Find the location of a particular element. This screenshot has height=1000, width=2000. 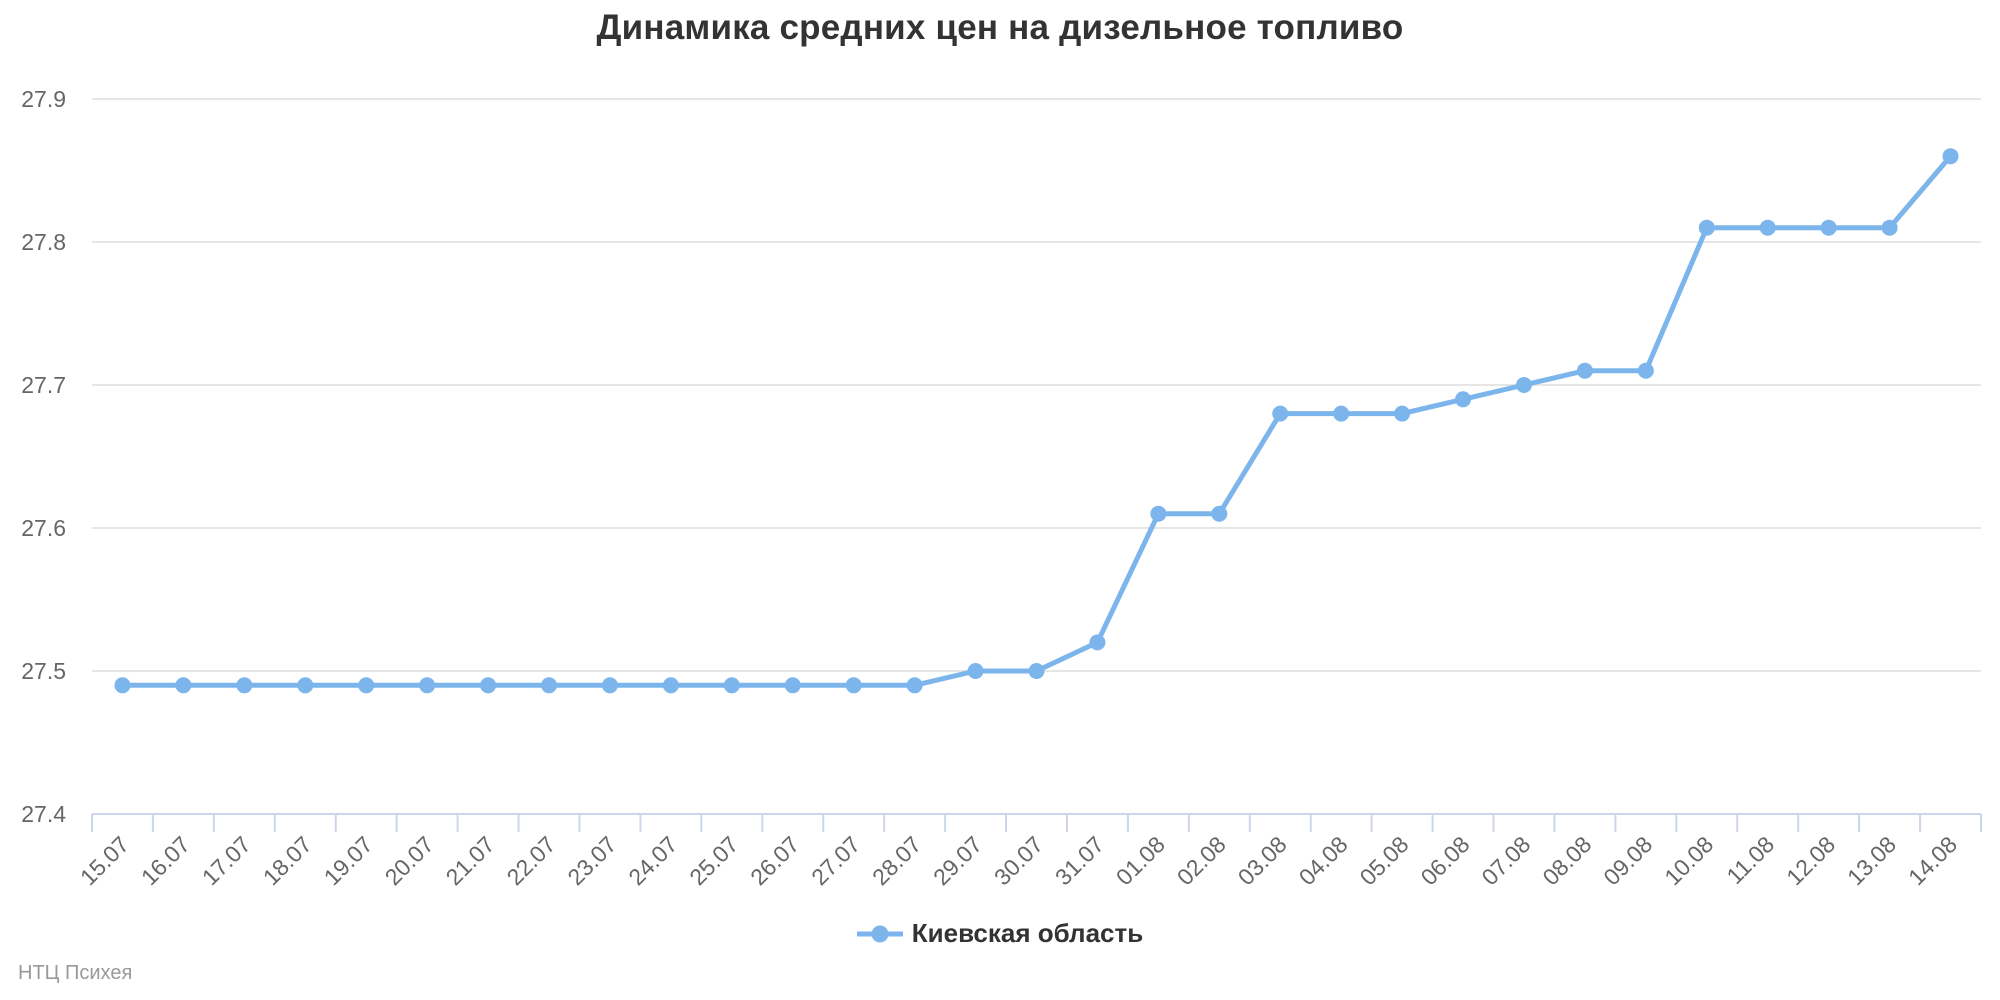

x-axis-label: 16.07 is located at coordinates (165, 860).